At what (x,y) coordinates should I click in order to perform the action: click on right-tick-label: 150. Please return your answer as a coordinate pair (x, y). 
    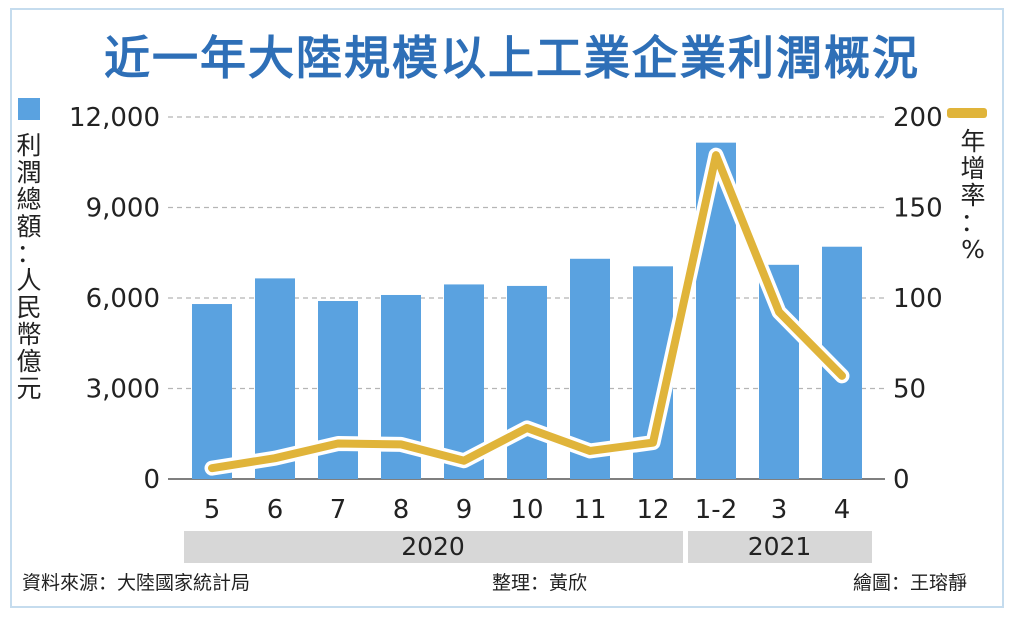
    Looking at the image, I should click on (918, 209).